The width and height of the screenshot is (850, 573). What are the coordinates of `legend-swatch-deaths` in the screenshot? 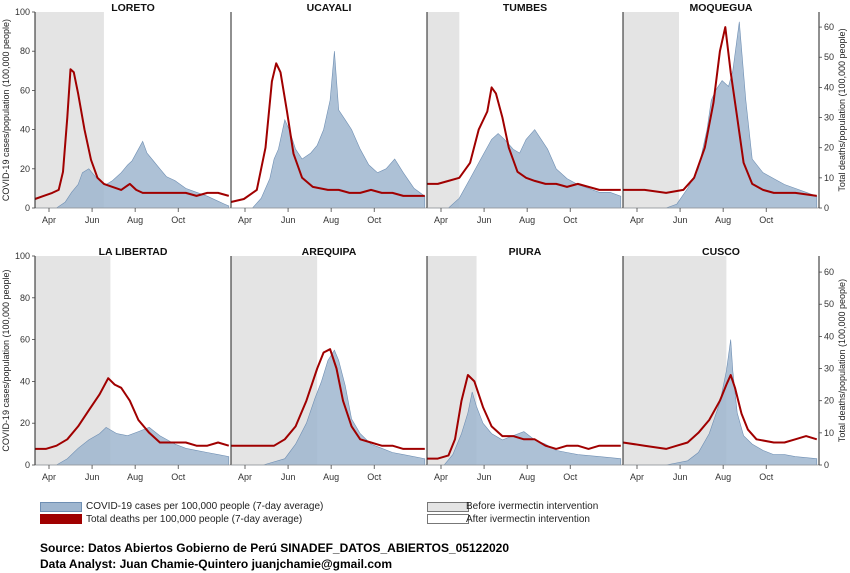 It's located at (61, 519).